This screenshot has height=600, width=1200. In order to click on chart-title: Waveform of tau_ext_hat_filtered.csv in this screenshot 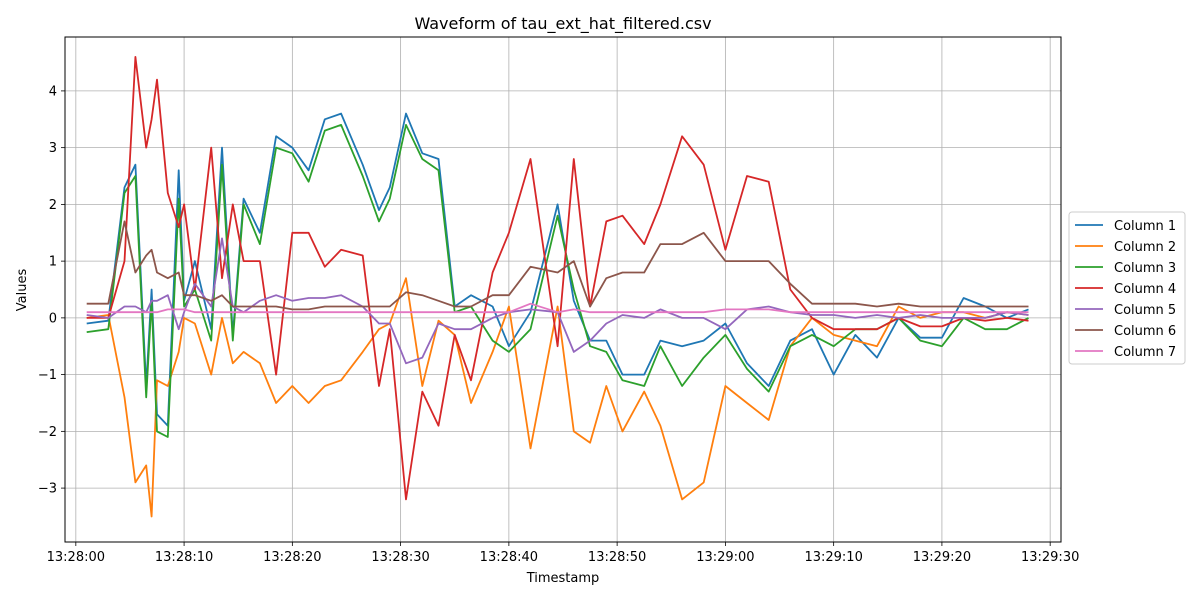, I will do `click(562, 24)`.